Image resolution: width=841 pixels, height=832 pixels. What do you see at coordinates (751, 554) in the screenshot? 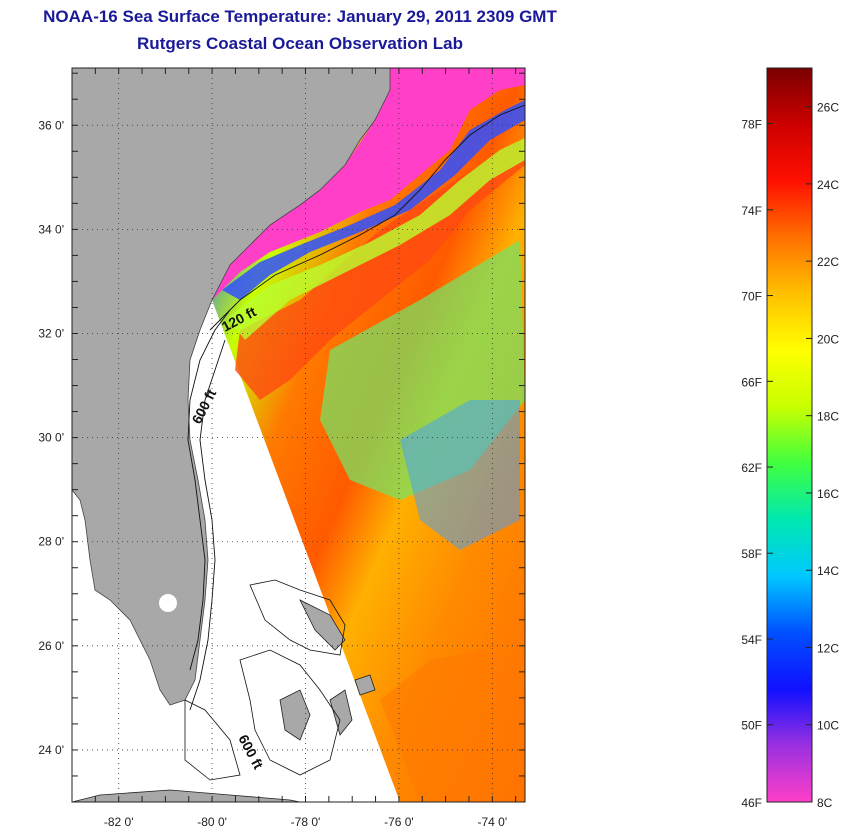
I see `colorbar-f-label: 58F` at bounding box center [751, 554].